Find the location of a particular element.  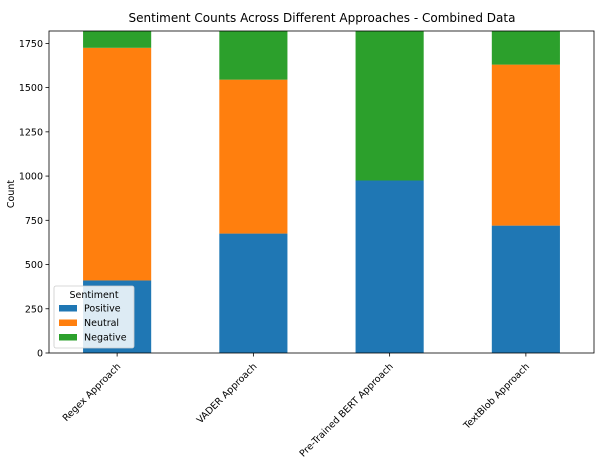

y-axis-label: Count is located at coordinates (11, 194).